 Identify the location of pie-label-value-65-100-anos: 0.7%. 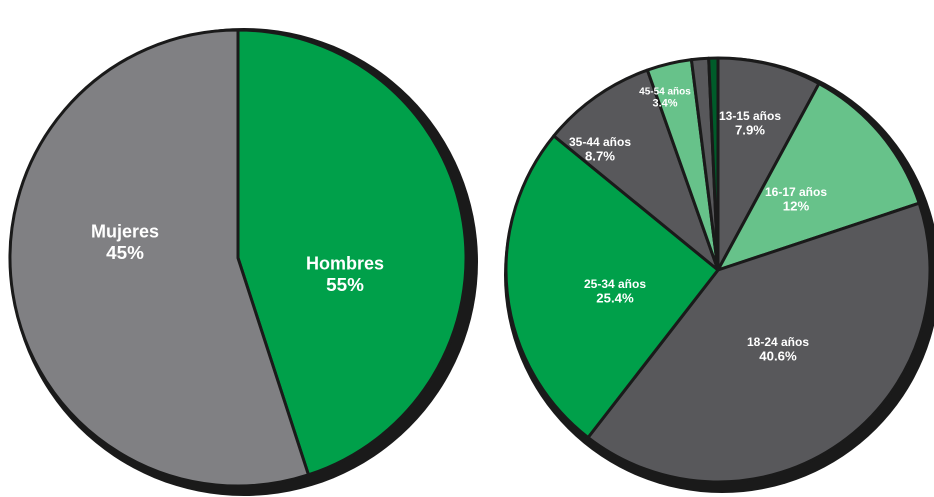
(730, 22).